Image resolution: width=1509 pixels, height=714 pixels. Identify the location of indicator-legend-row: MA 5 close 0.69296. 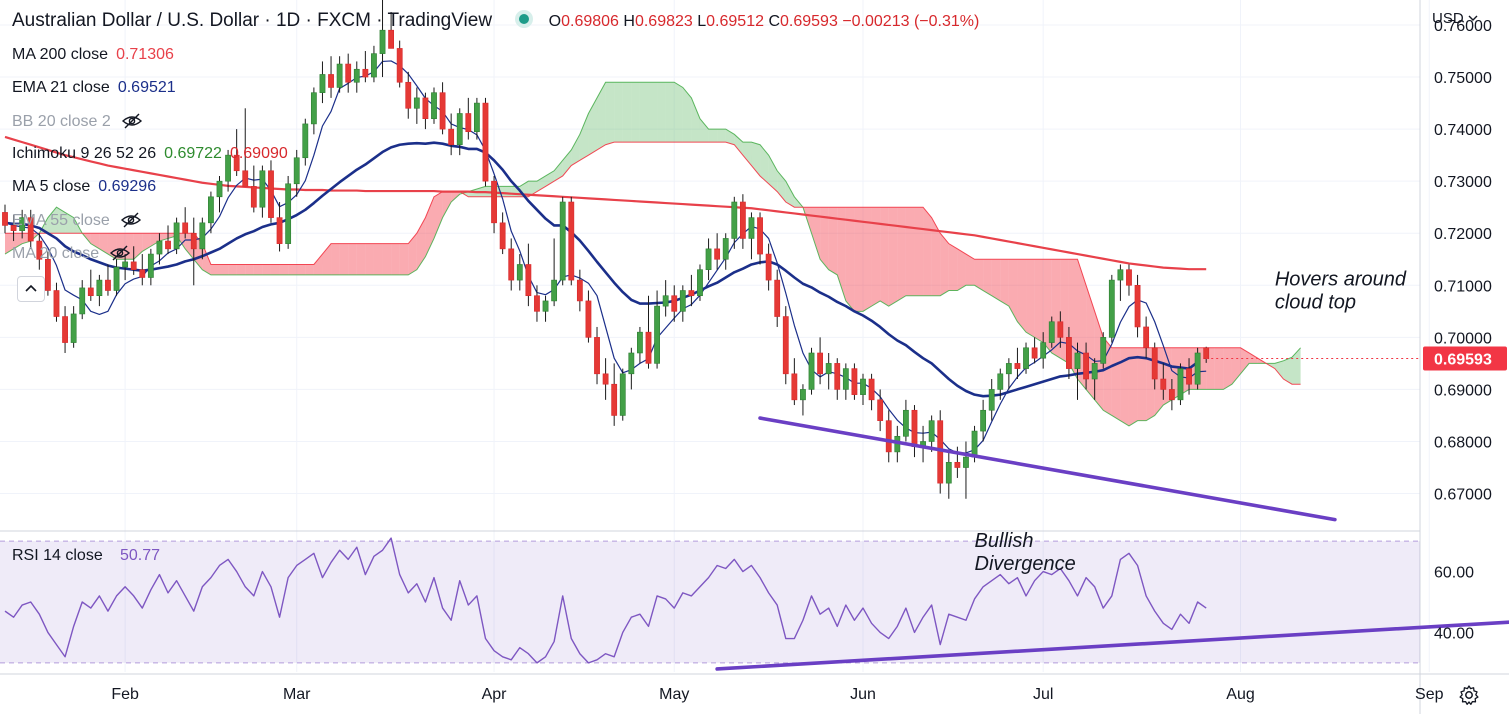
(84, 187).